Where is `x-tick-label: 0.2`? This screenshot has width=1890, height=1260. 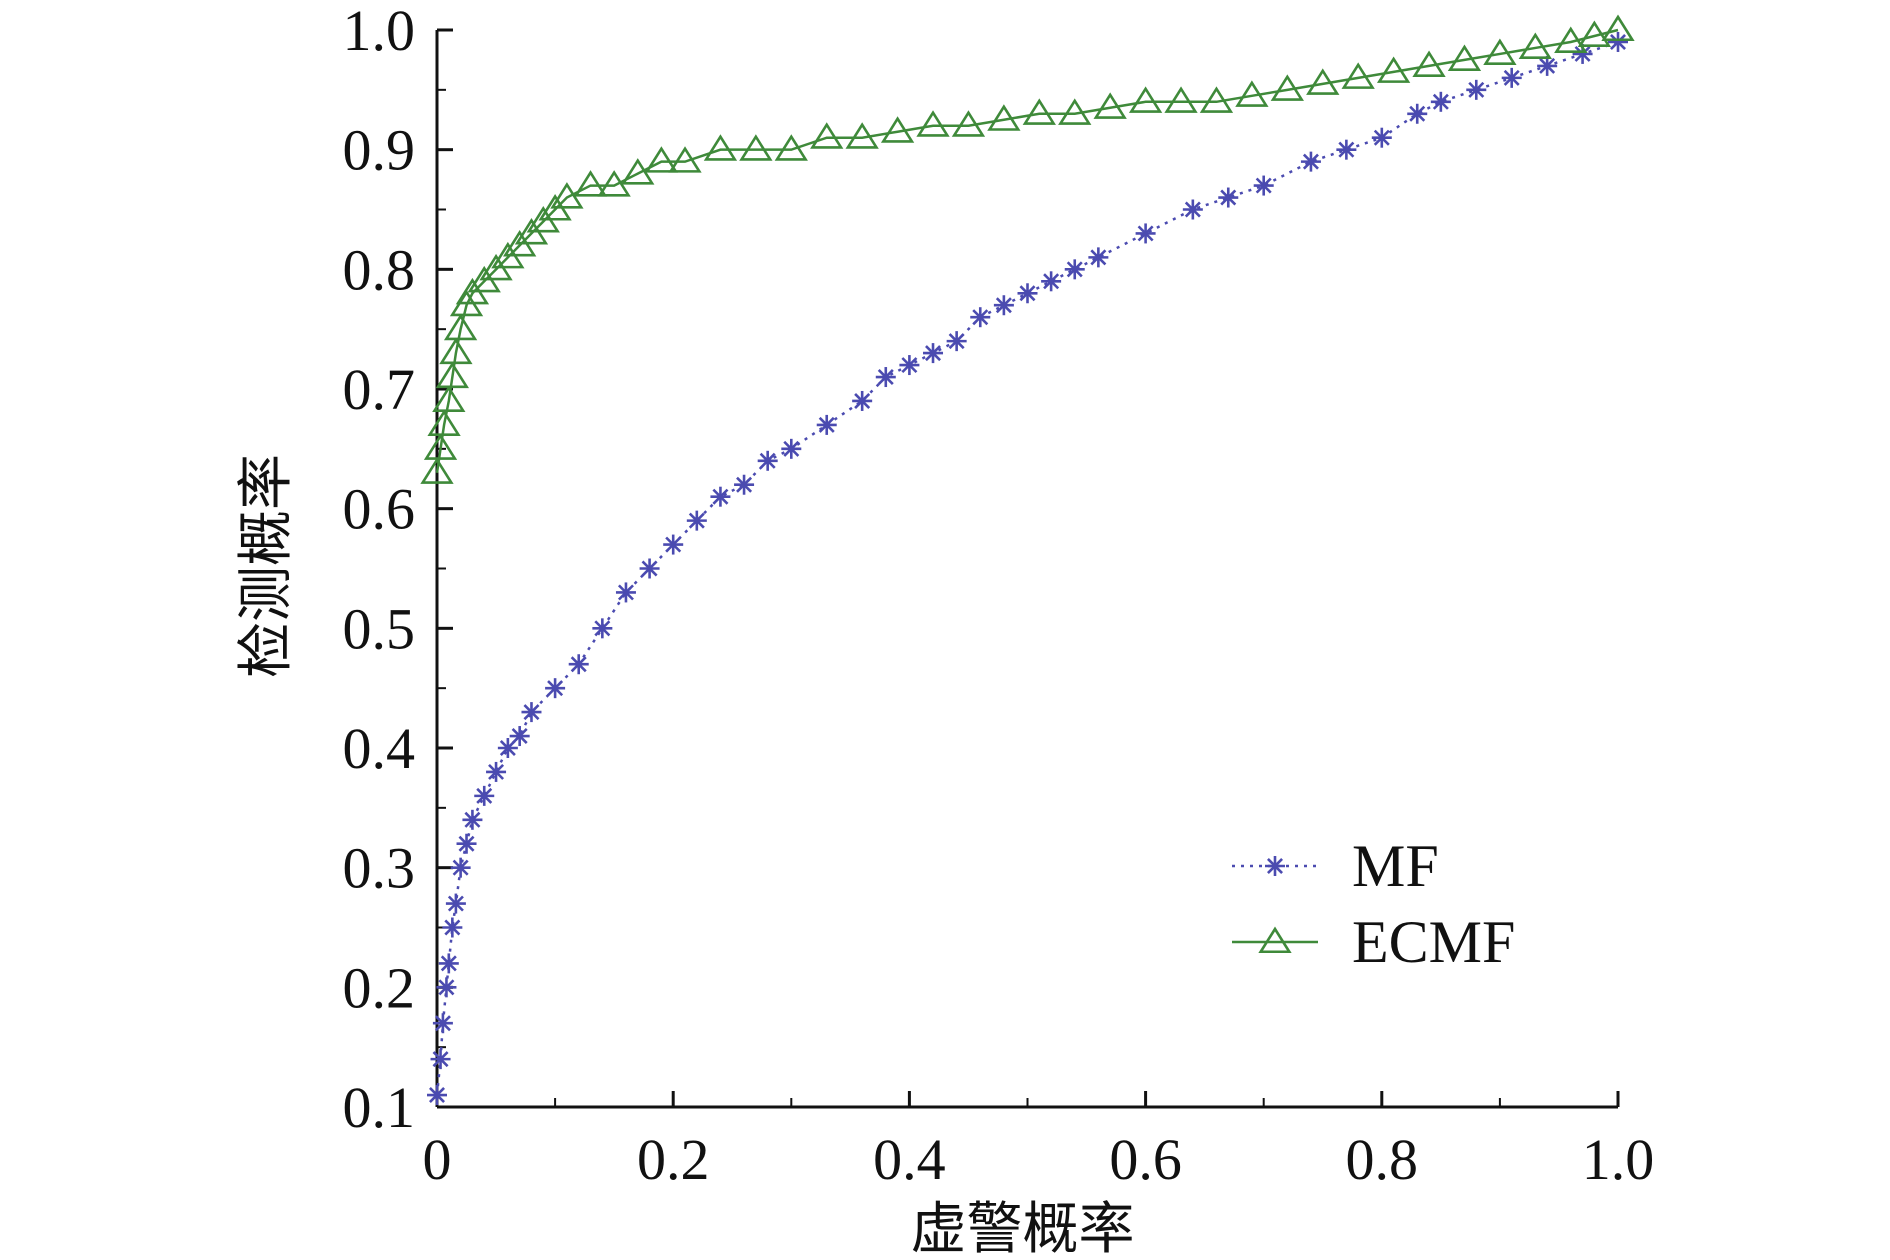
x-tick-label: 0.2 is located at coordinates (673, 1159).